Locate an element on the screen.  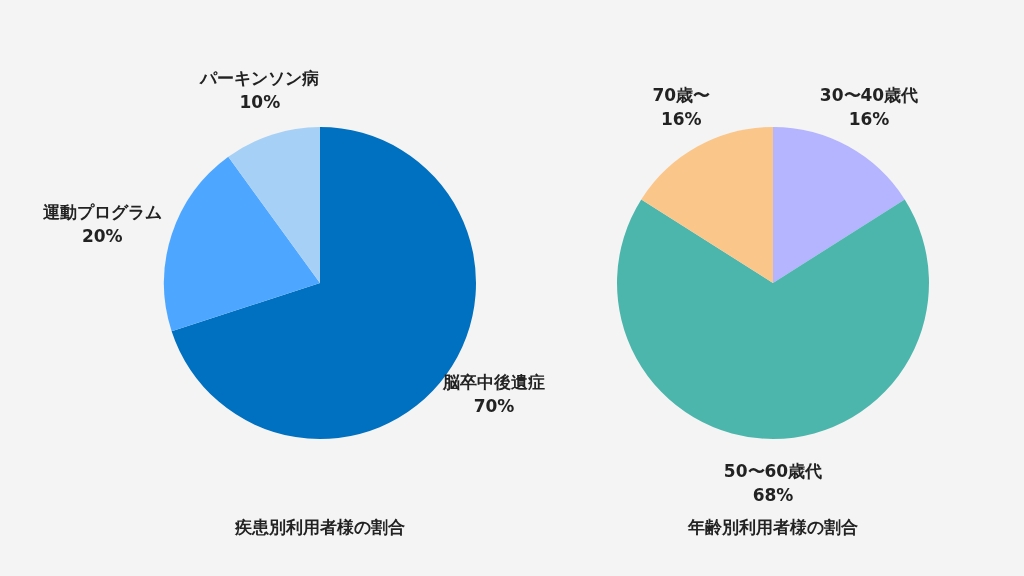
slice-label: 30〜40歳代 is located at coordinates (869, 95).